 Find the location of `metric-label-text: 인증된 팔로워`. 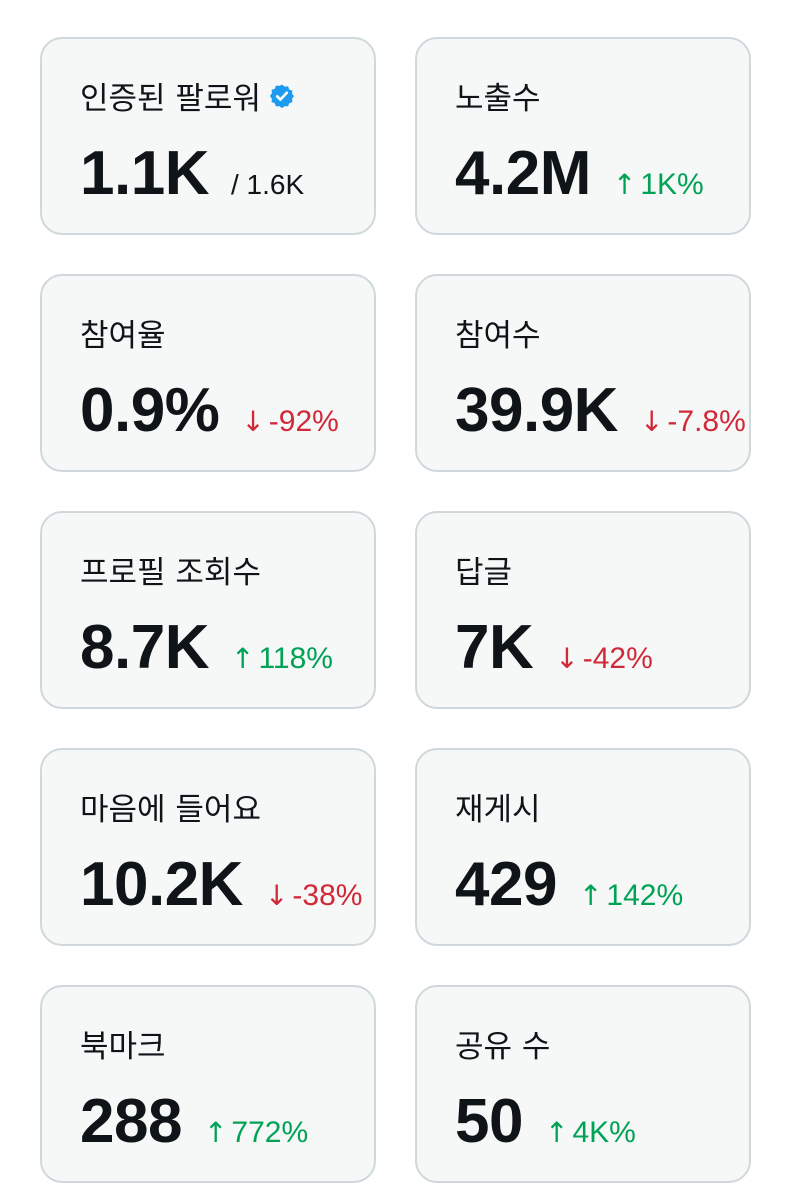

metric-label-text: 인증된 팔로워 is located at coordinates (170, 99).